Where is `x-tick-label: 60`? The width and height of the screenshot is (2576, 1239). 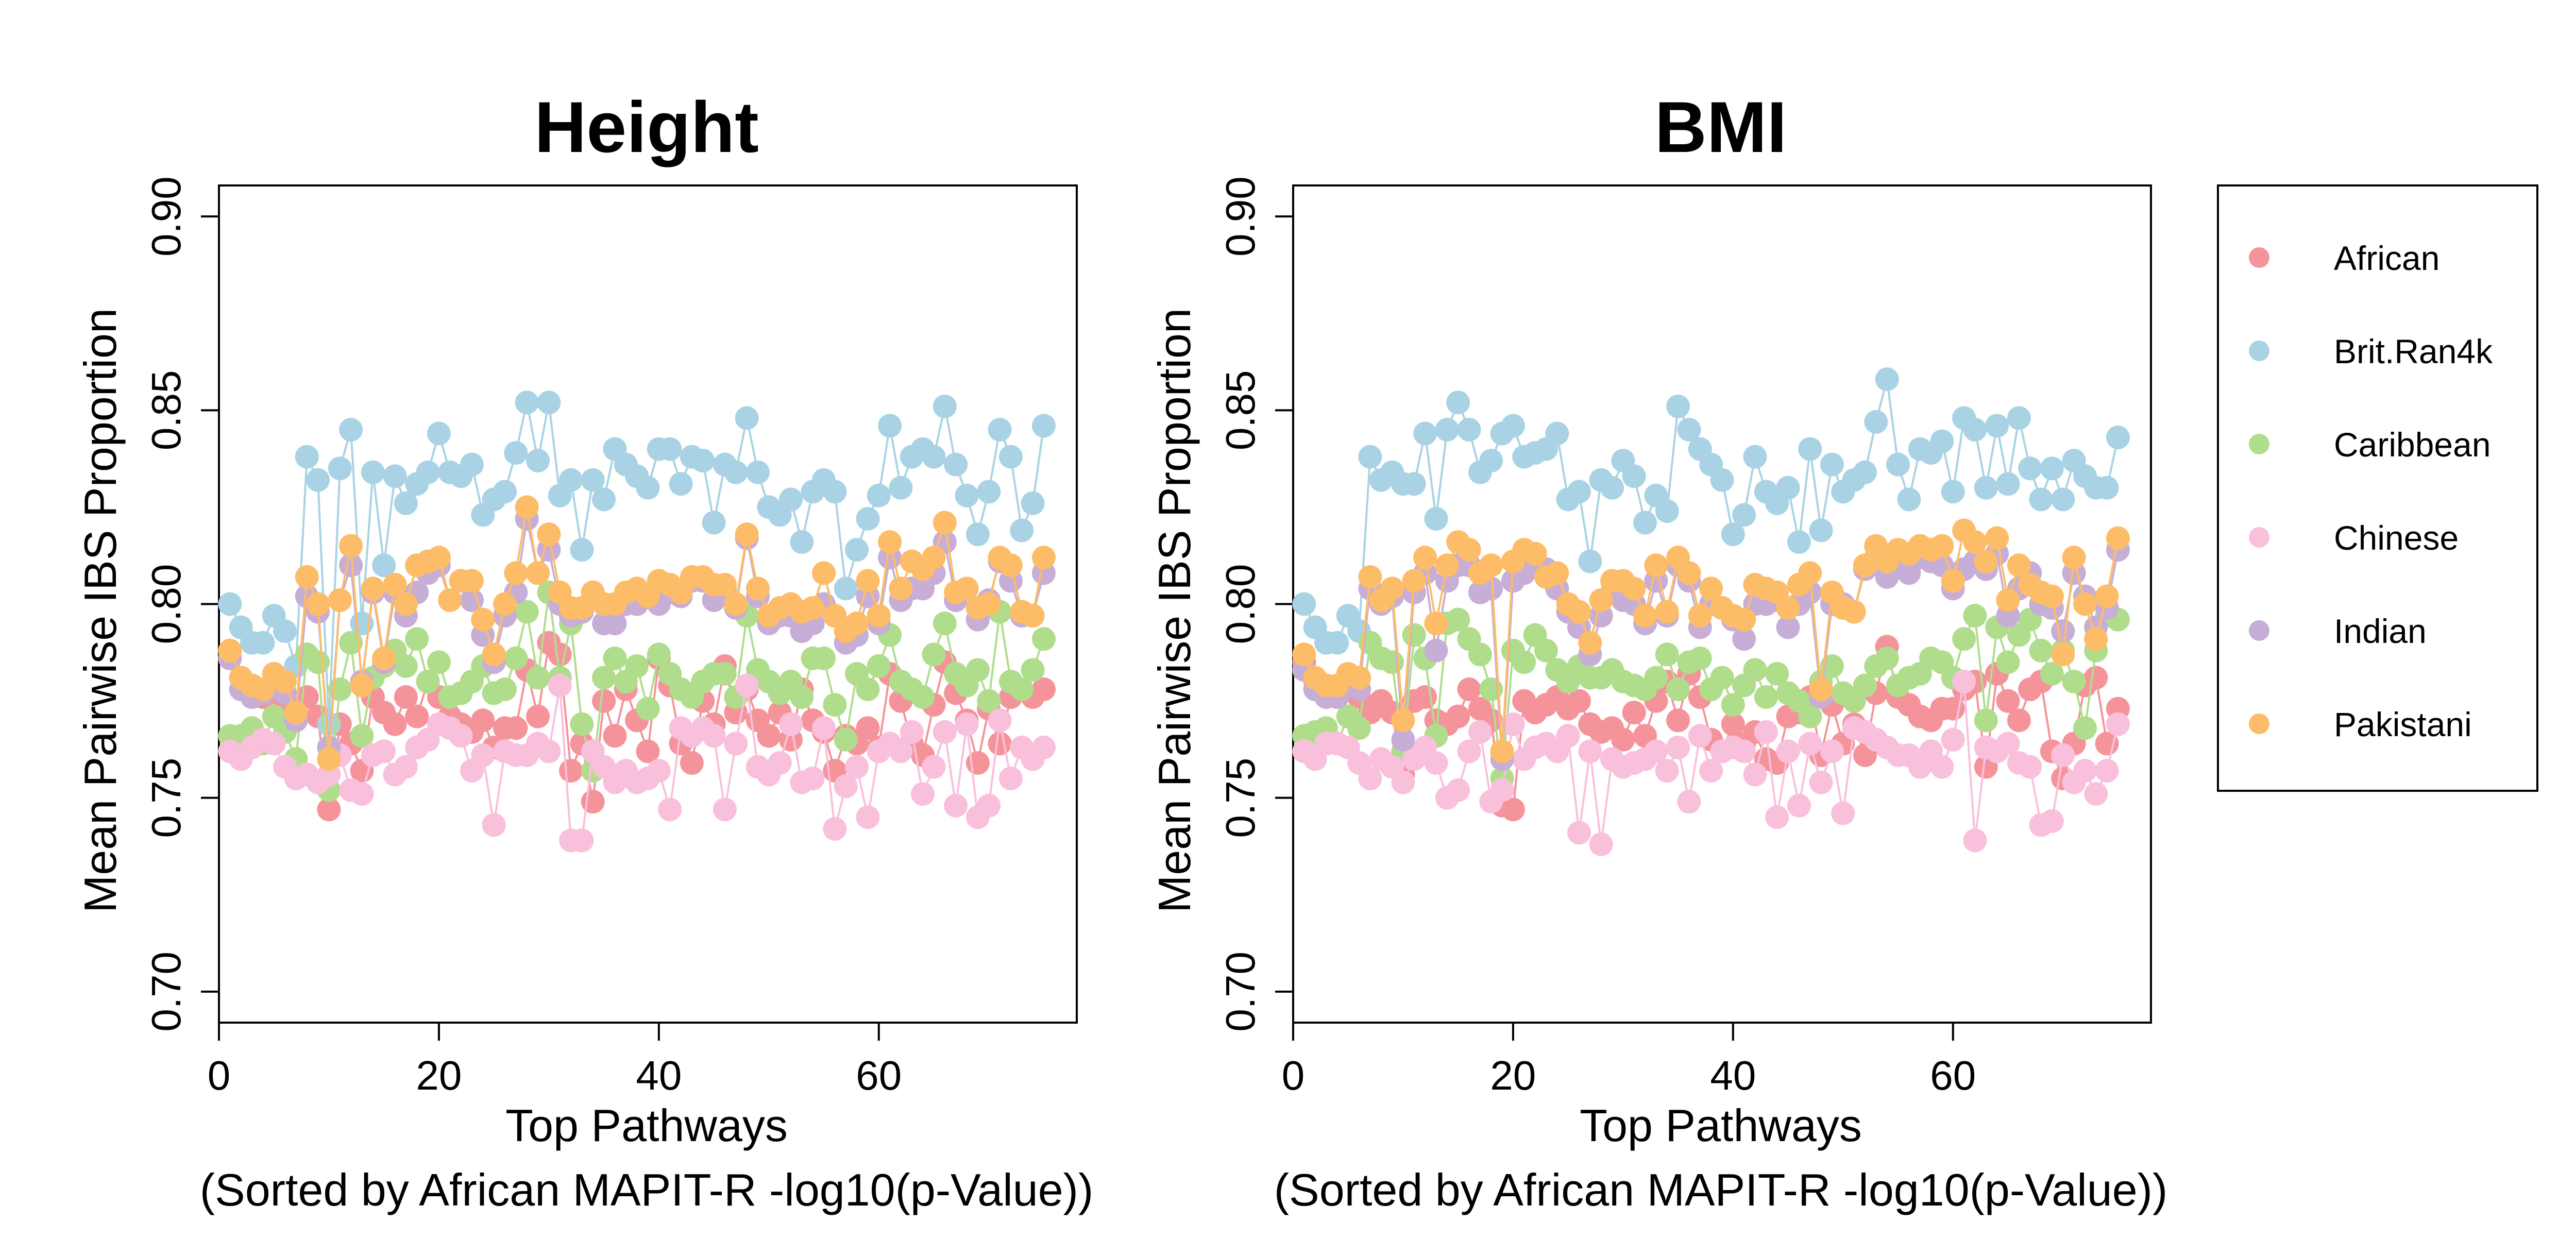
x-tick-label: 60 is located at coordinates (1953, 1075).